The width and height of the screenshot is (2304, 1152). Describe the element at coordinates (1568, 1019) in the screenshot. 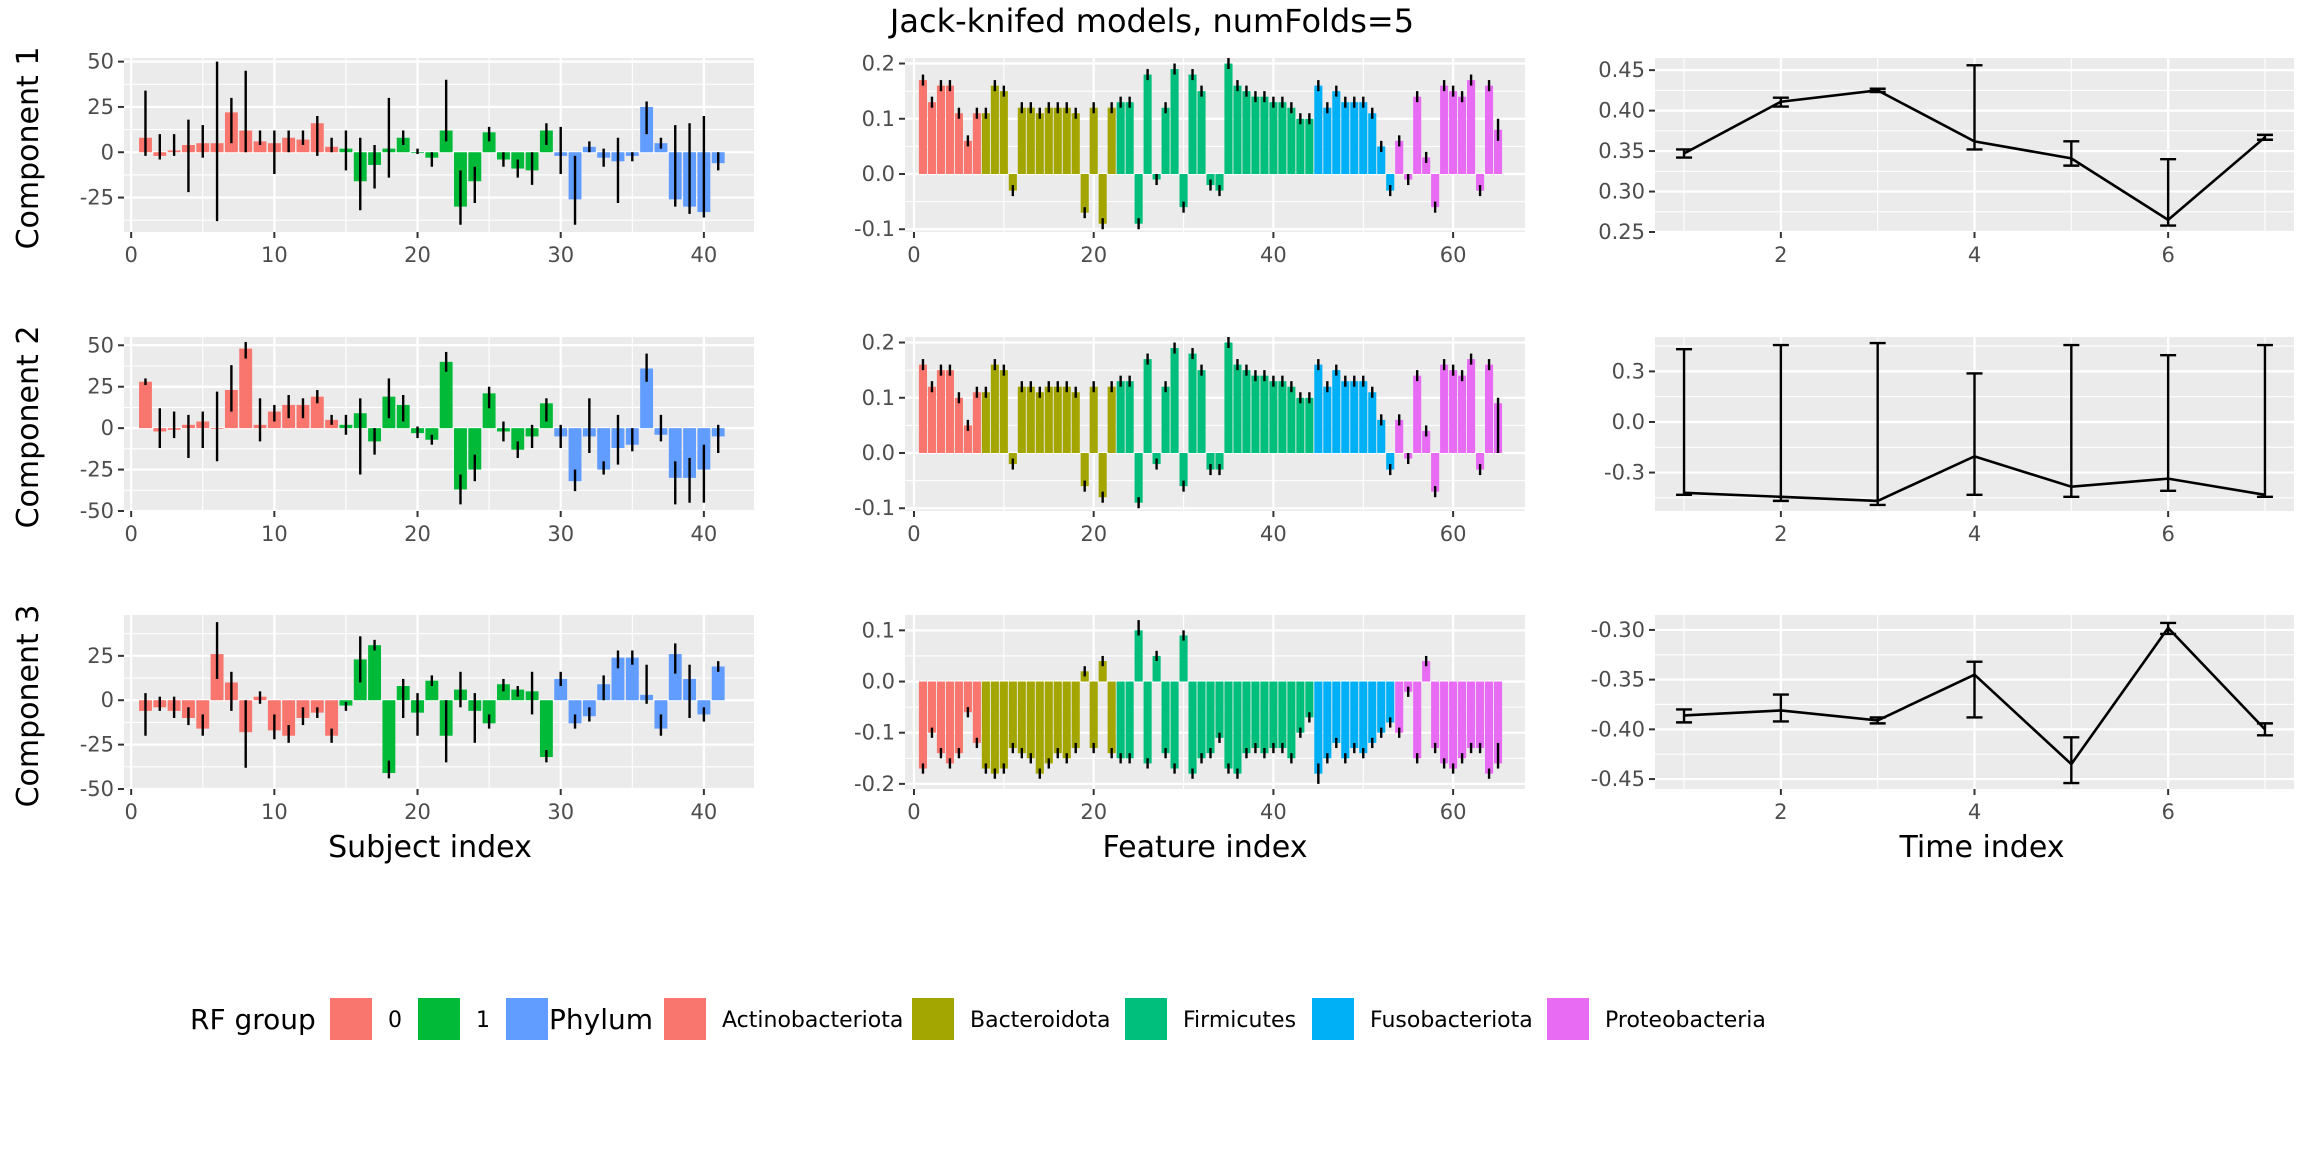

I see `legend-key-proteobacteria` at that location.